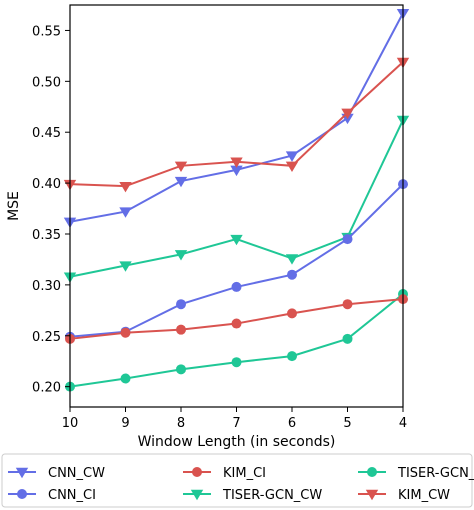 The height and width of the screenshot is (510, 474). I want to click on series-tiser-gcn-ci, so click(236, 340).